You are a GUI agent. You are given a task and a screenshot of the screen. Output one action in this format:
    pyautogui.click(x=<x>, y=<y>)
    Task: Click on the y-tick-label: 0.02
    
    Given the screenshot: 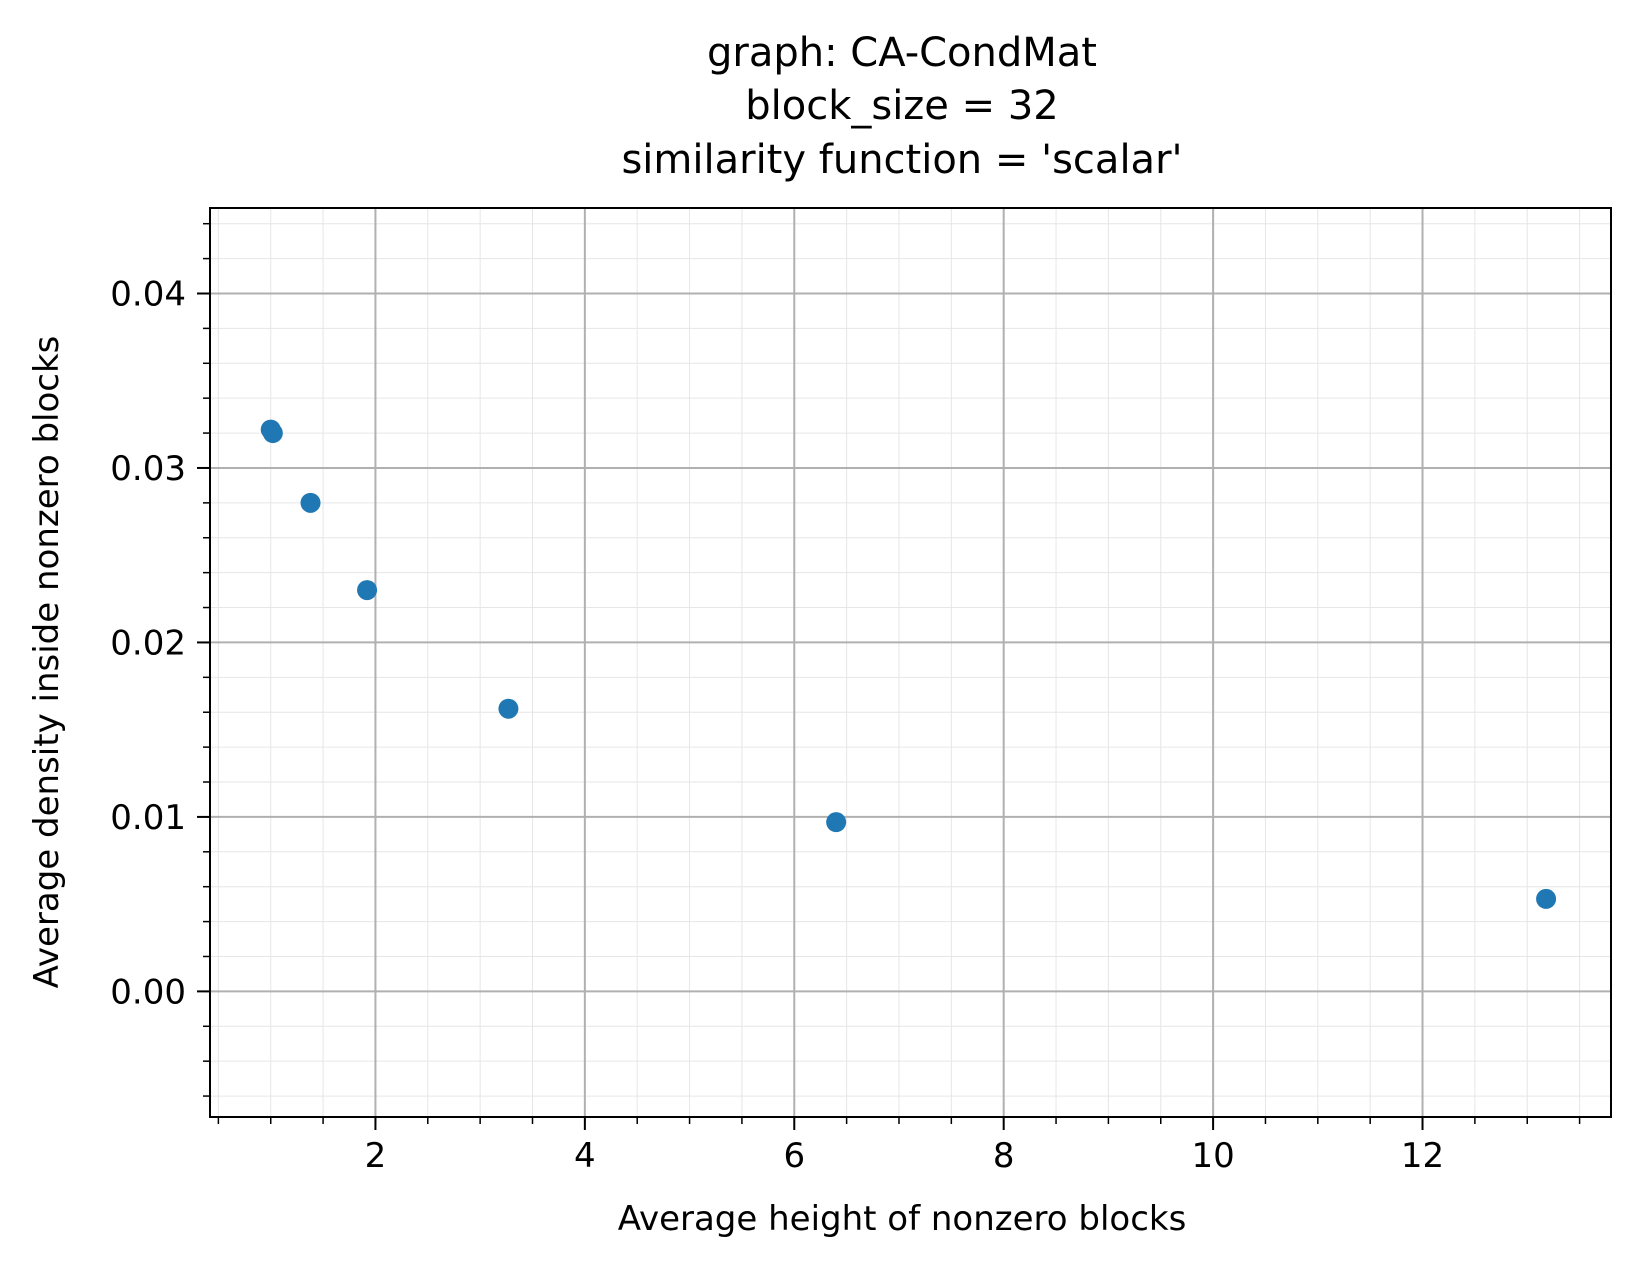 What is the action you would take?
    pyautogui.click(x=148, y=643)
    